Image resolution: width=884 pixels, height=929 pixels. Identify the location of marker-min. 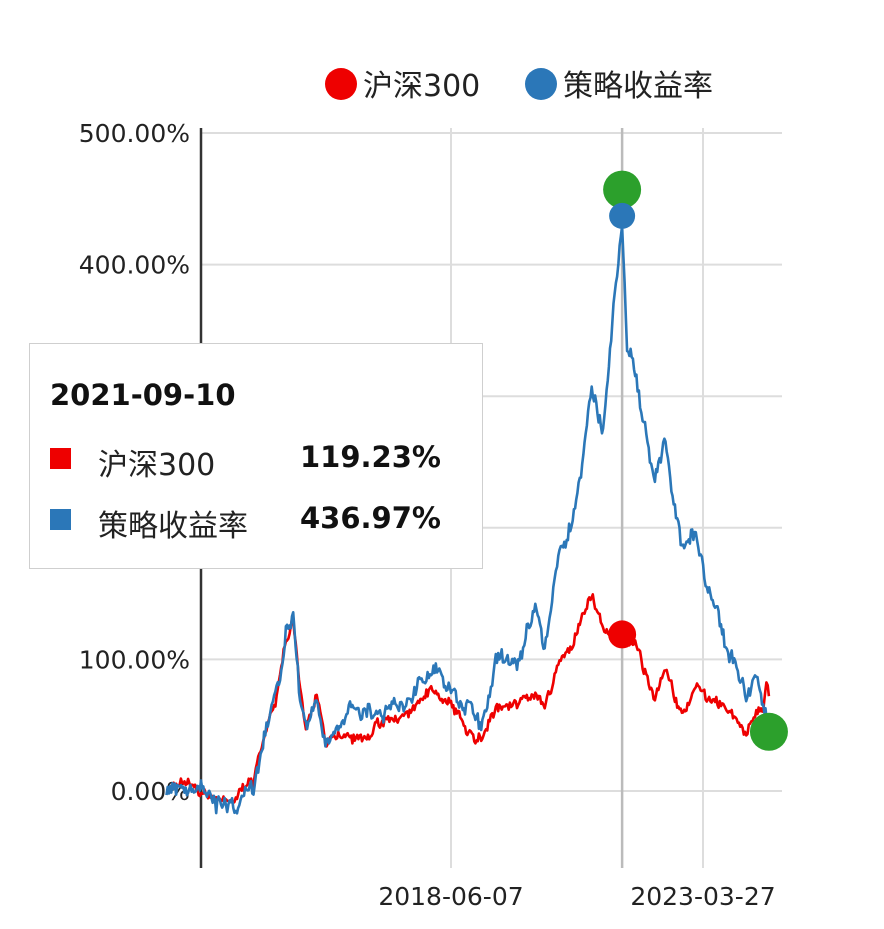
(768, 731).